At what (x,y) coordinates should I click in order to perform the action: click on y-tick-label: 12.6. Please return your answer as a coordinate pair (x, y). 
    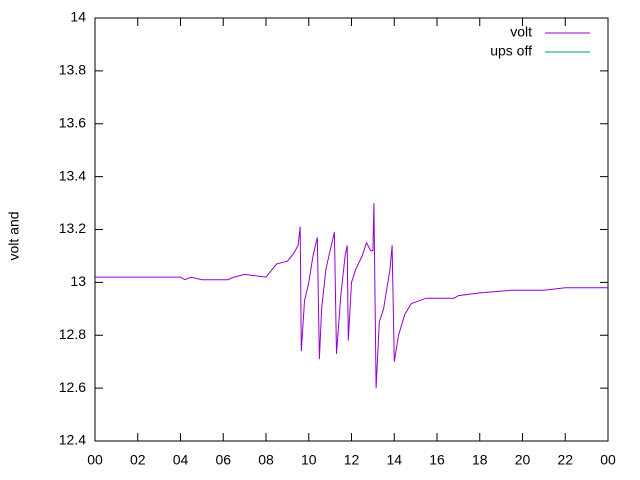
    Looking at the image, I should click on (72, 387).